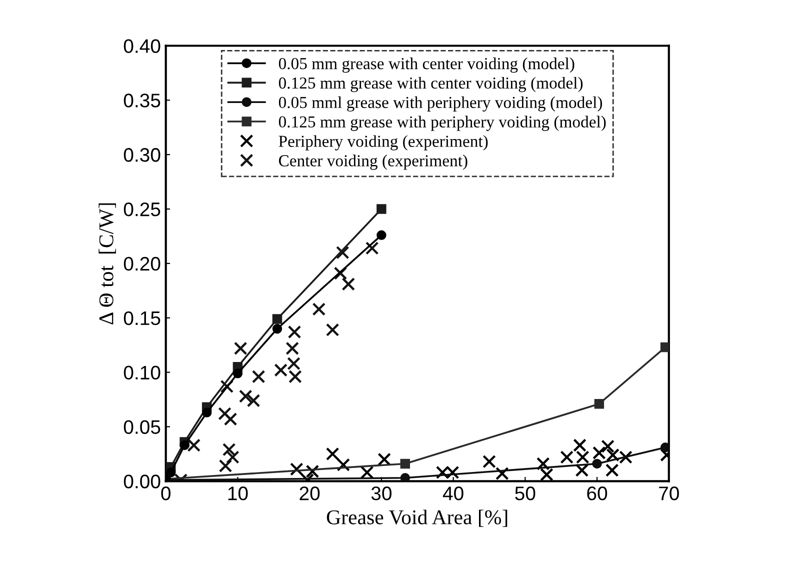  What do you see at coordinates (142, 209) in the screenshot?
I see `y-tick-label: 0.25` at bounding box center [142, 209].